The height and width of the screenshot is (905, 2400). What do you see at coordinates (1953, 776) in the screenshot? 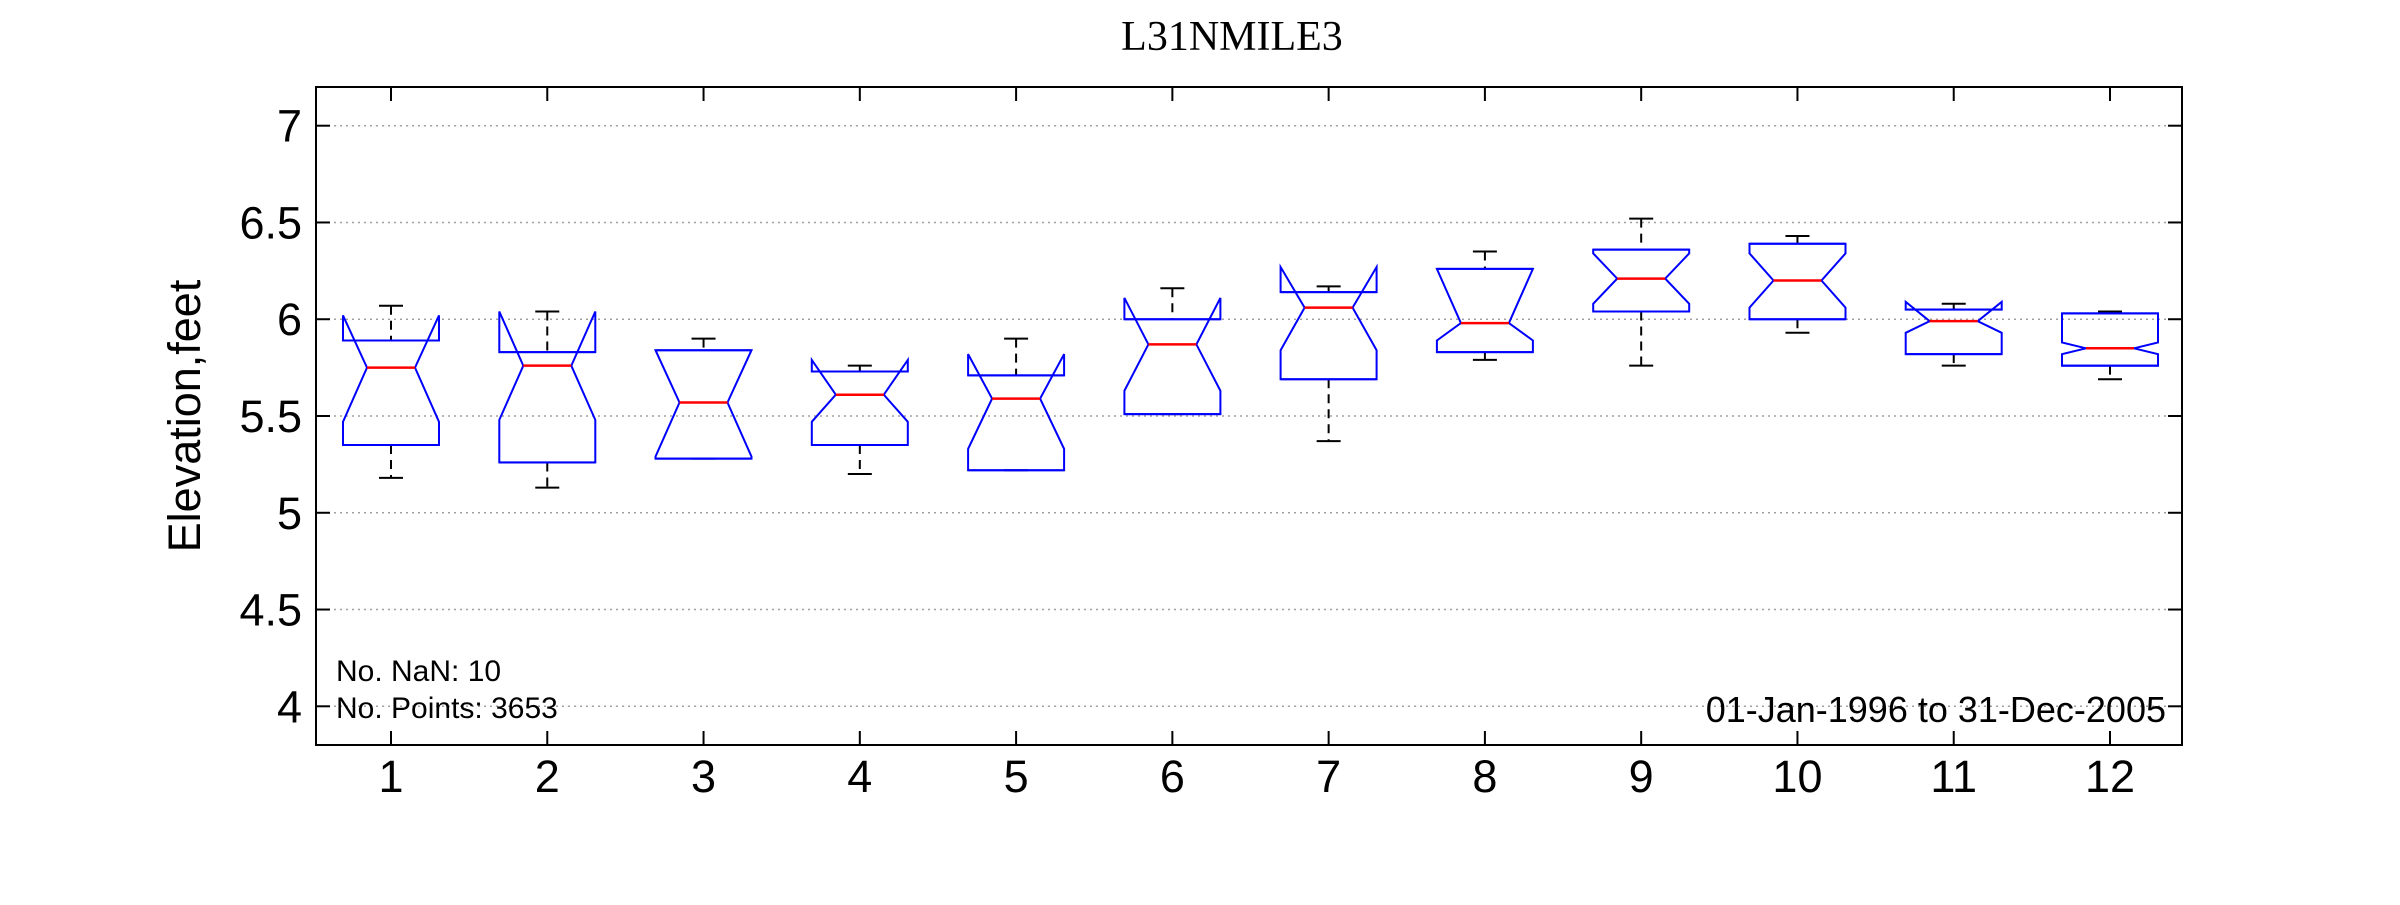
I see `x-tick-label: 11` at bounding box center [1953, 776].